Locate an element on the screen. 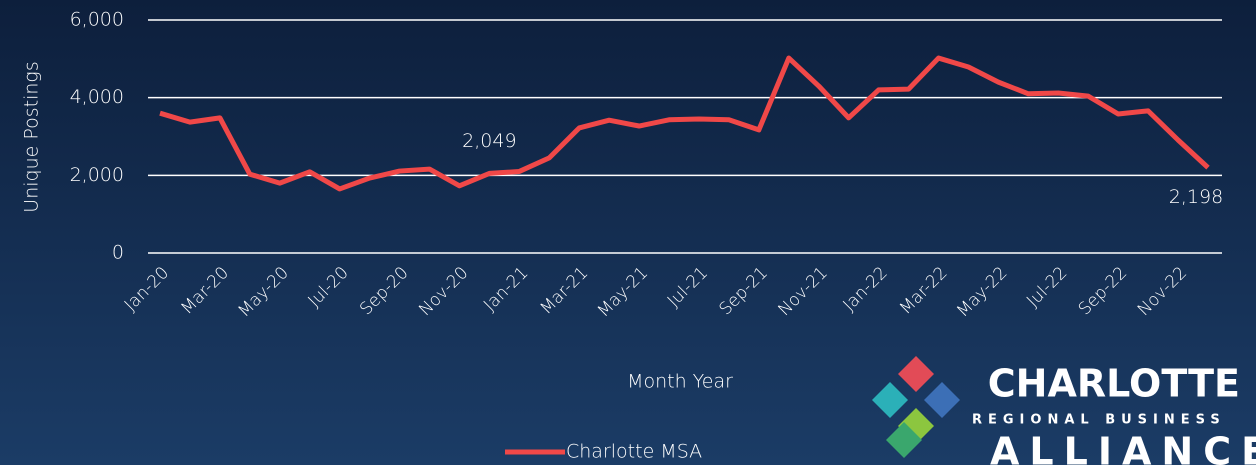 Image resolution: width=1256 pixels, height=469 pixels. legend-label: Charlotte MSA is located at coordinates (634, 452).